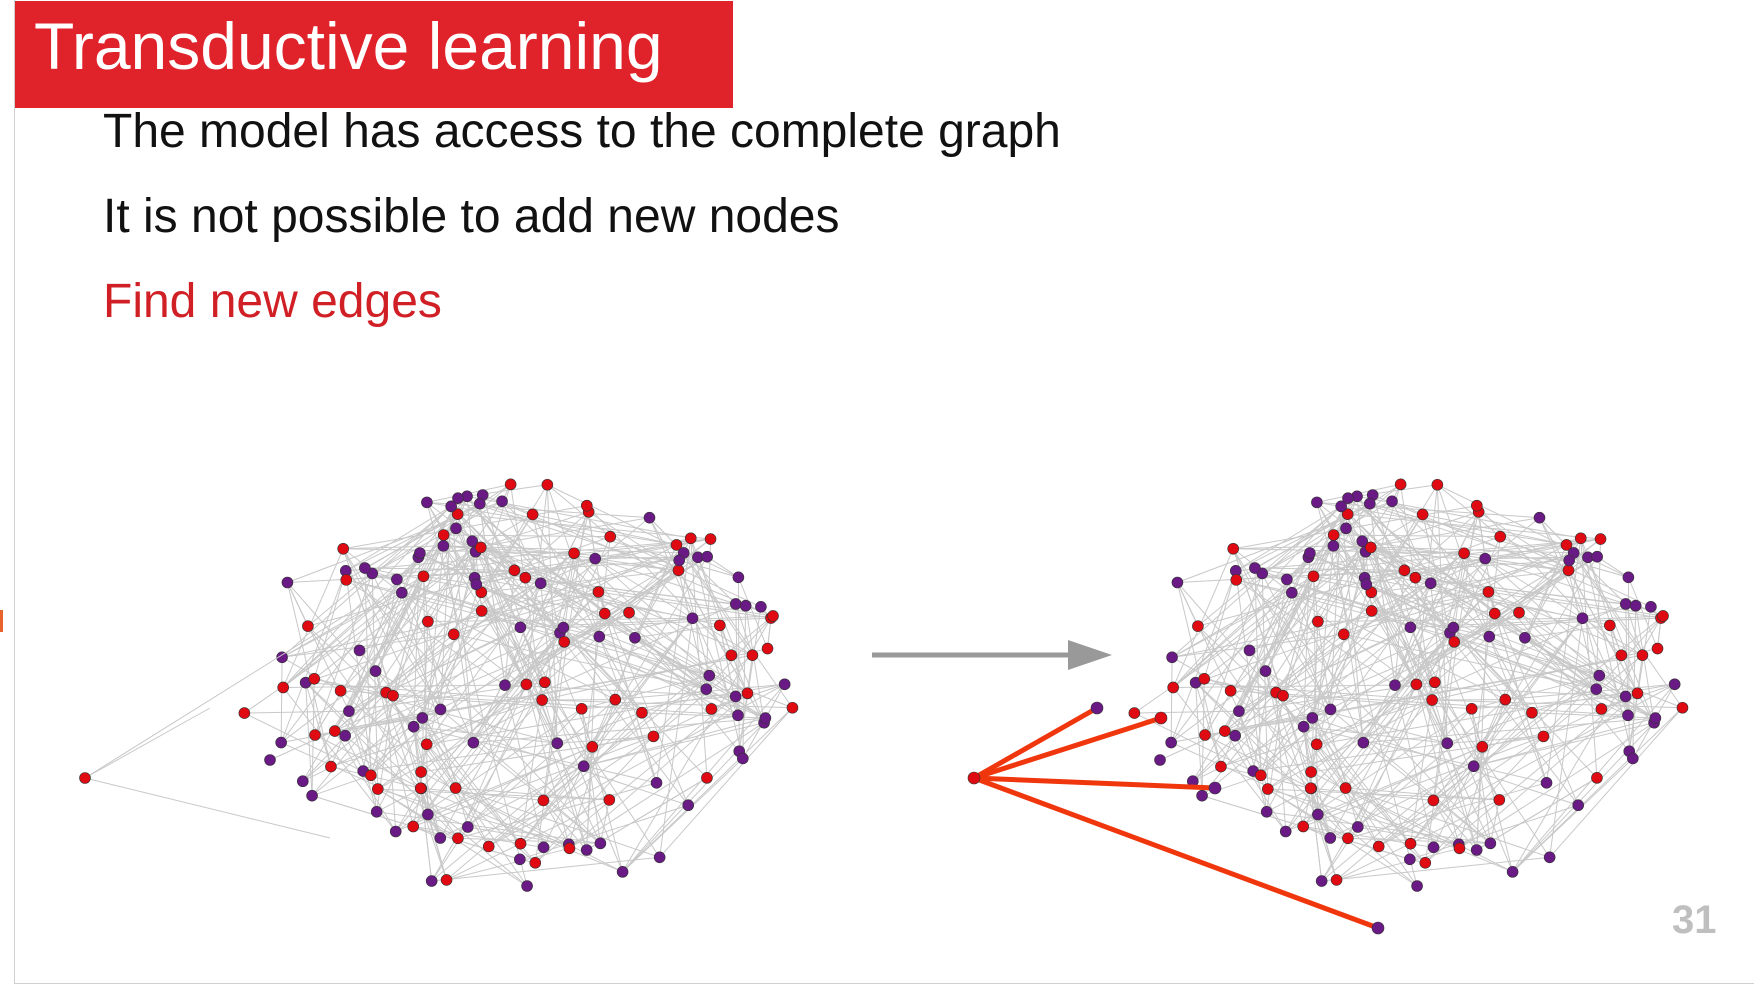 The width and height of the screenshot is (1757, 986). What do you see at coordinates (85, 778) in the screenshot?
I see `before-outlier-node` at bounding box center [85, 778].